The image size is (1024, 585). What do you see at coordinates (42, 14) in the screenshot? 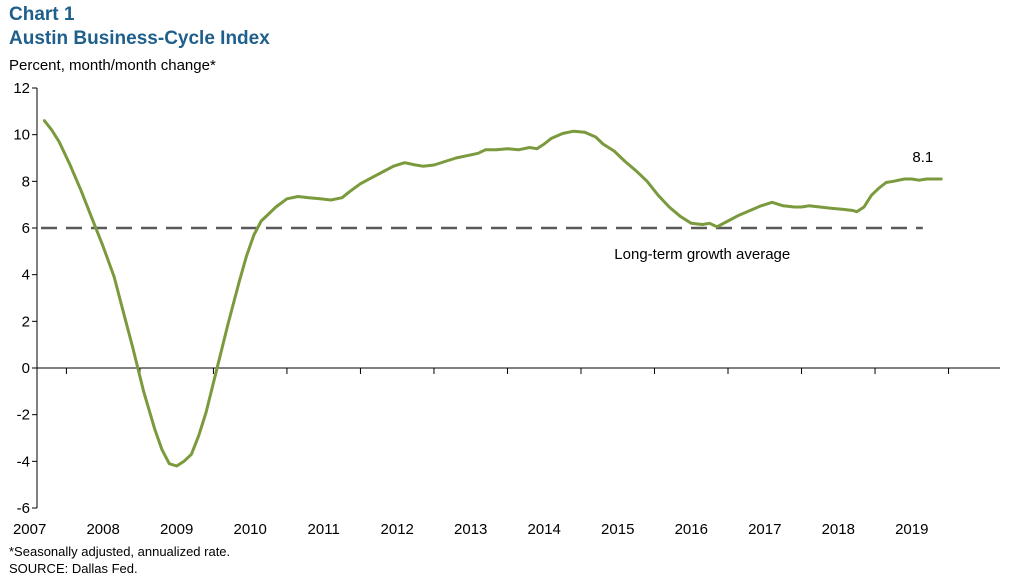
I see `chart-number: Chart 1` at bounding box center [42, 14].